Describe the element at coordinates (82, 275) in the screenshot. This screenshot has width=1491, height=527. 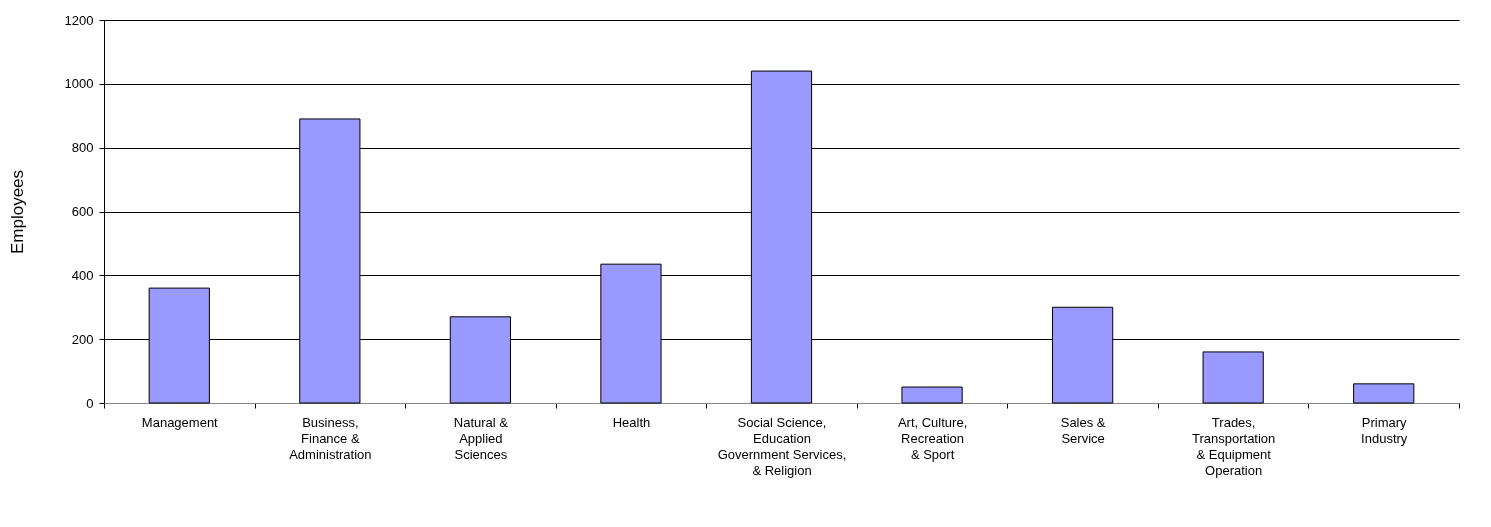
I see `y-tick-label: 400` at that location.